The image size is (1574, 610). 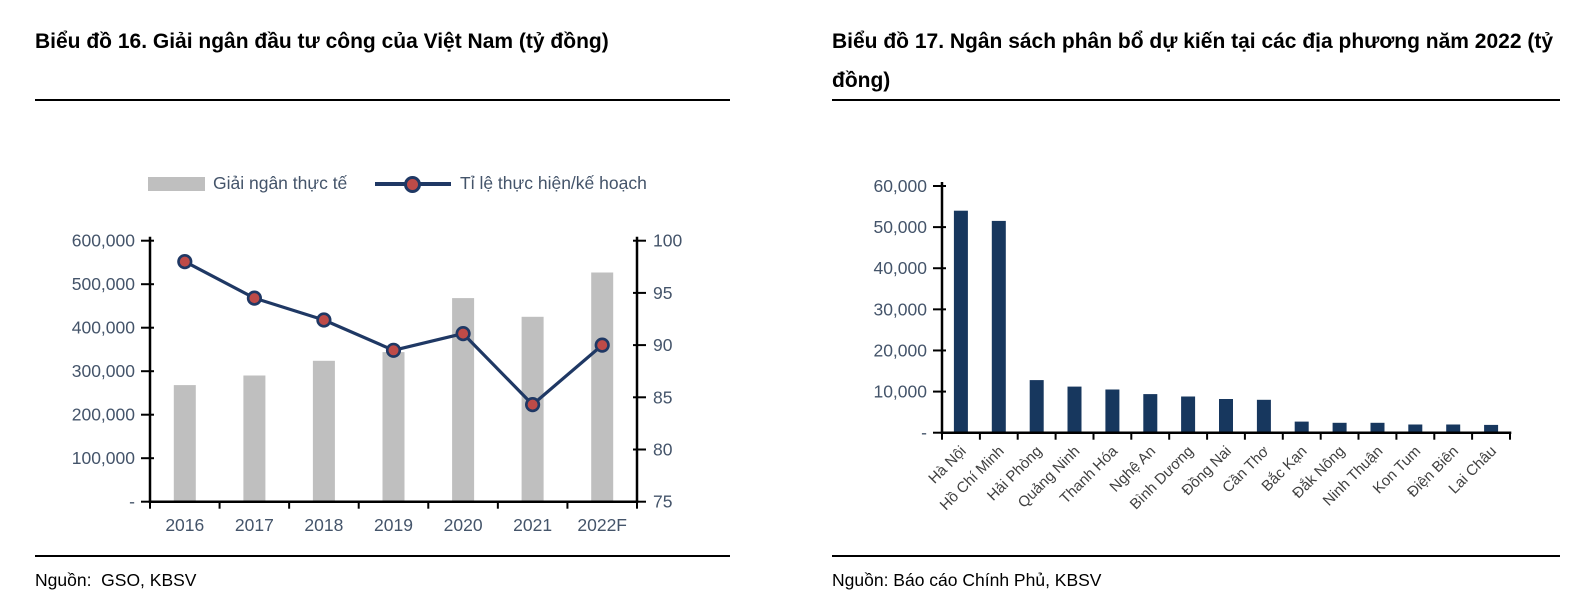 What do you see at coordinates (393, 427) in the screenshot?
I see `bar-2019` at bounding box center [393, 427].